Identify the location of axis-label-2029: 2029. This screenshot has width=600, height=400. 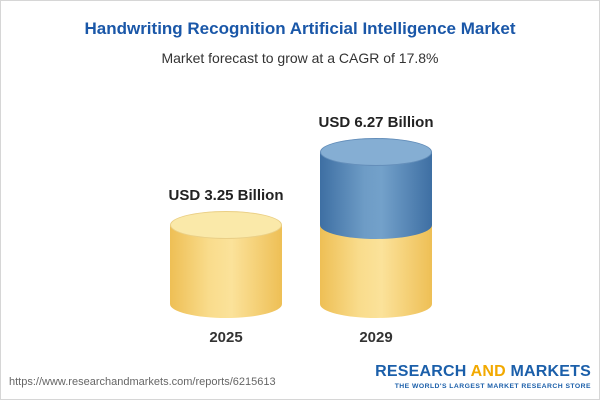
(376, 337).